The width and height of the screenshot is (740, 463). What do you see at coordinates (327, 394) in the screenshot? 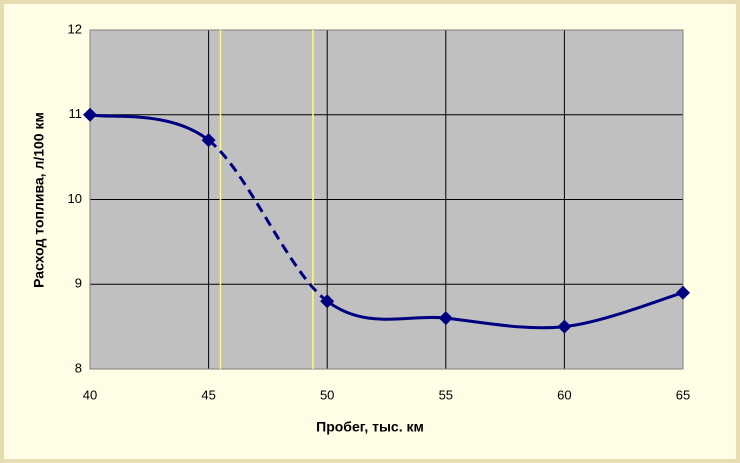
I see `x-tick-label: 50` at bounding box center [327, 394].